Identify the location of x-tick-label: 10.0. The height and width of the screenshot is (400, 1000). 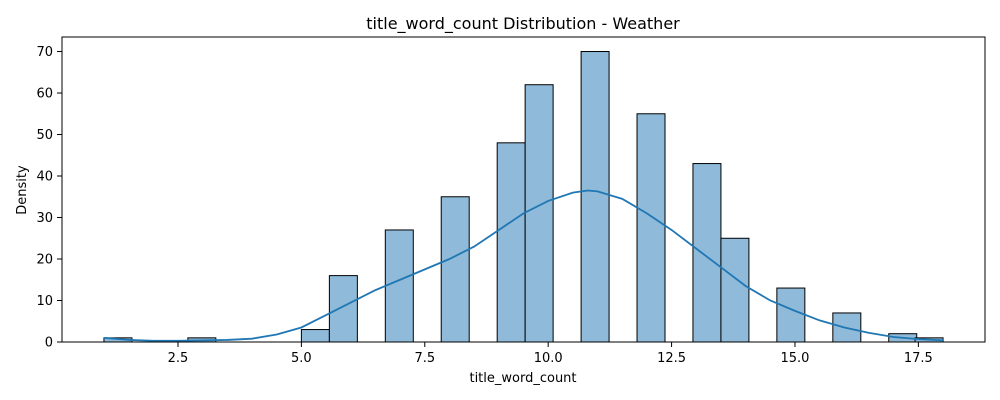
(548, 358).